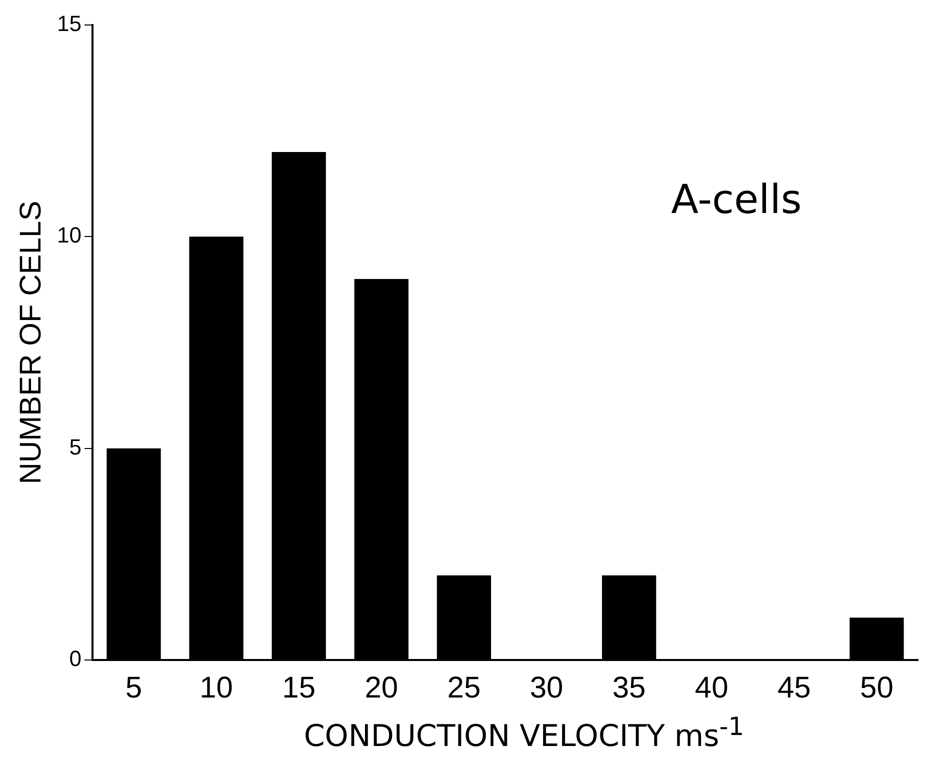 The width and height of the screenshot is (938, 766). What do you see at coordinates (133, 687) in the screenshot?
I see `x-tick-label: 5` at bounding box center [133, 687].